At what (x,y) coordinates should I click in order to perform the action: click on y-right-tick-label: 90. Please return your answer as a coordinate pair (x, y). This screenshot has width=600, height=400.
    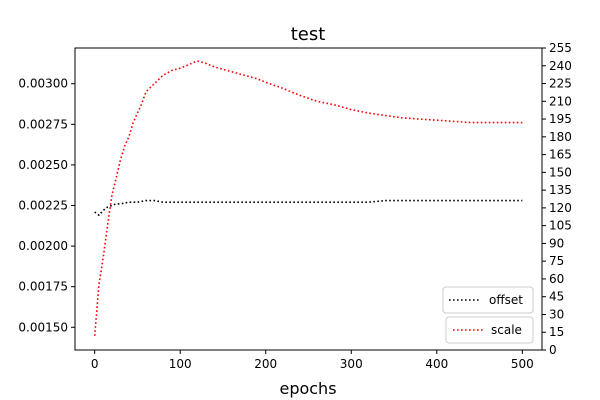
    Looking at the image, I should click on (556, 243).